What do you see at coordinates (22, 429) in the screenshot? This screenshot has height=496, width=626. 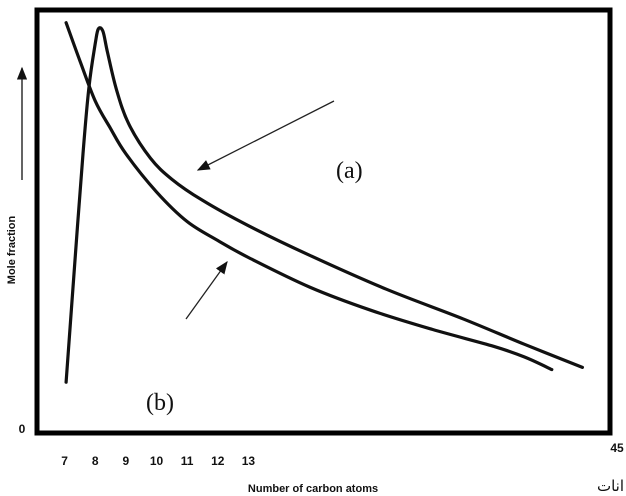 I see `y-tick-zero: 0` at bounding box center [22, 429].